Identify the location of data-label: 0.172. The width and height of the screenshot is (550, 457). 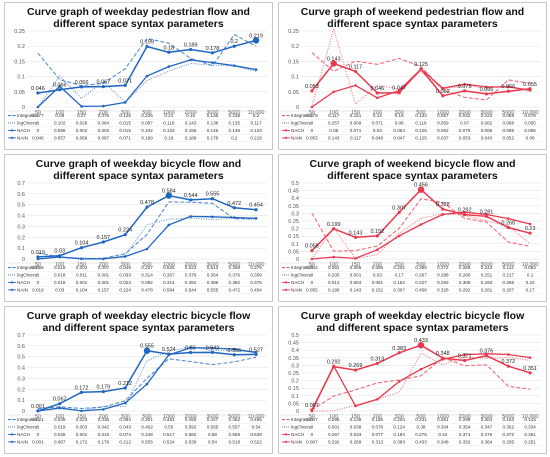
(82, 388).